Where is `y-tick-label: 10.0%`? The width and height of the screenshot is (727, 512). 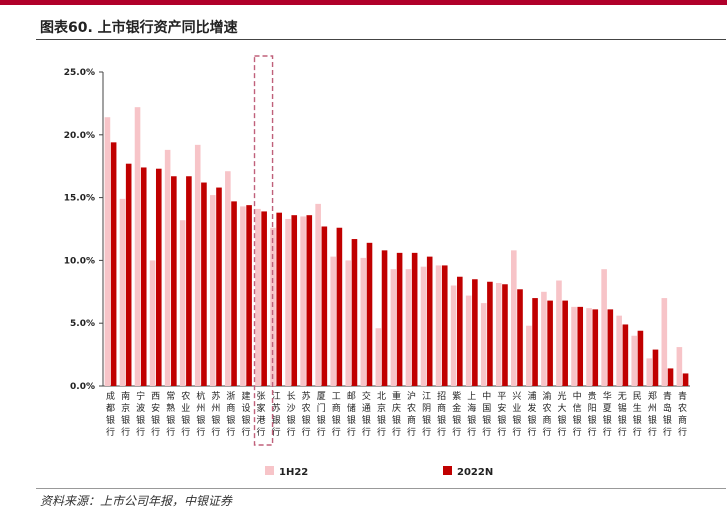 y-tick-label: 10.0% is located at coordinates (79, 261).